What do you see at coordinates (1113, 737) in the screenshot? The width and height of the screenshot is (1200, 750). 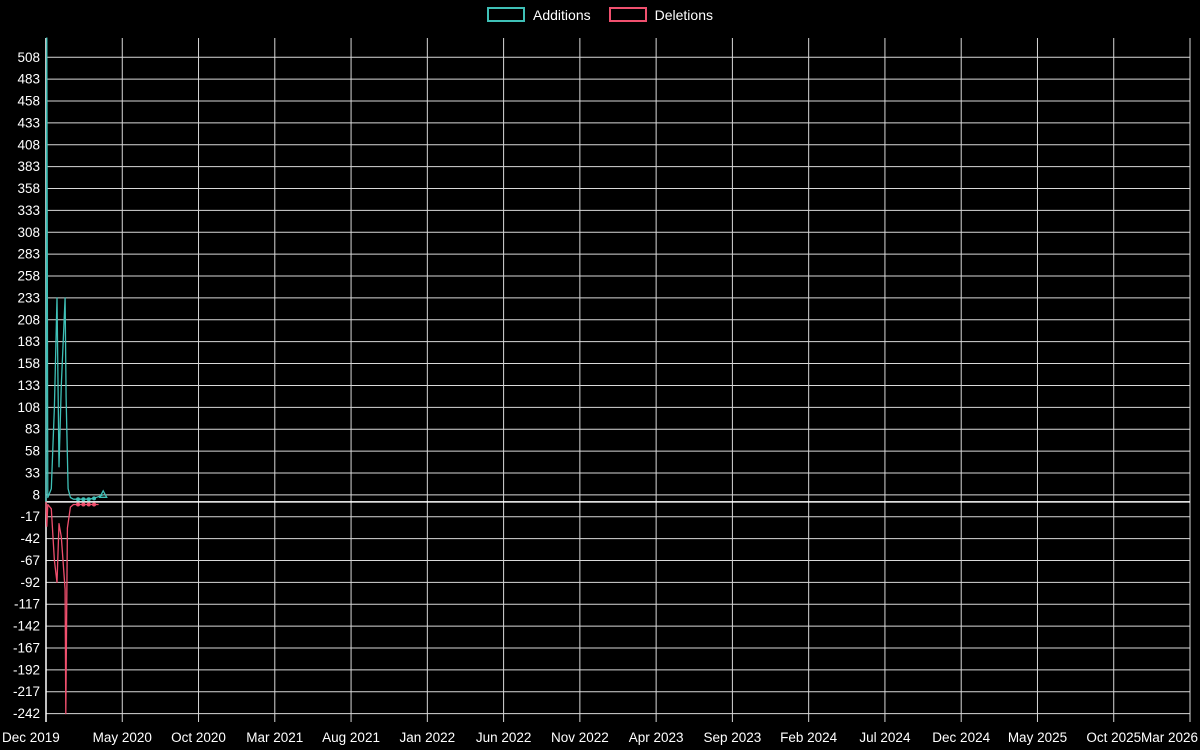 I see `svg-text: Oct 2025` at bounding box center [1113, 737].